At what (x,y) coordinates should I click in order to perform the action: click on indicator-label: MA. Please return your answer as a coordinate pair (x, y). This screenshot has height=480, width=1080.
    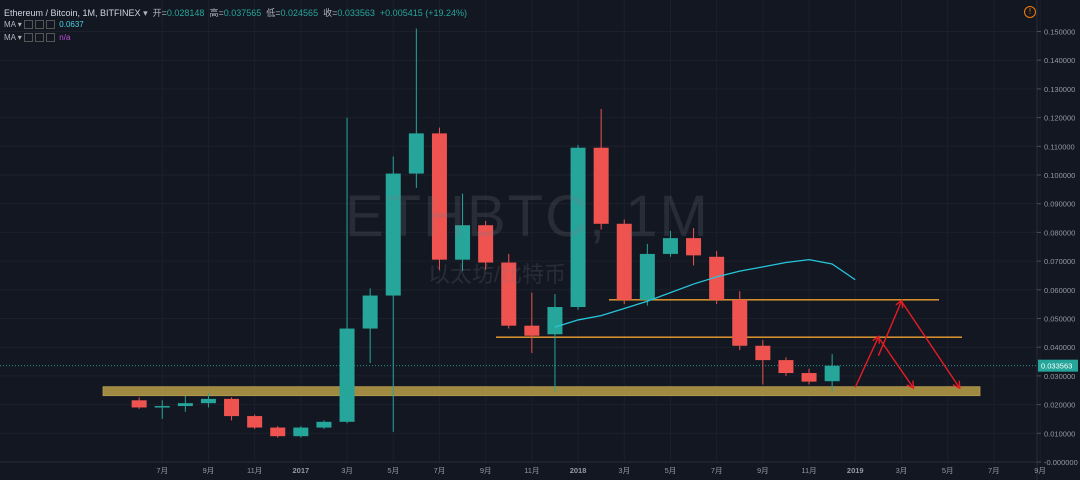
    Looking at the image, I should click on (10, 37).